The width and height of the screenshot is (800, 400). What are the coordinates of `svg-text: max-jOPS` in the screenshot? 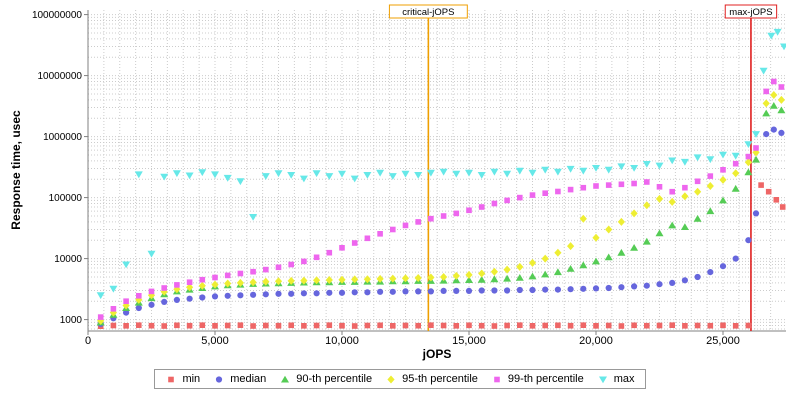 It's located at (750, 12).